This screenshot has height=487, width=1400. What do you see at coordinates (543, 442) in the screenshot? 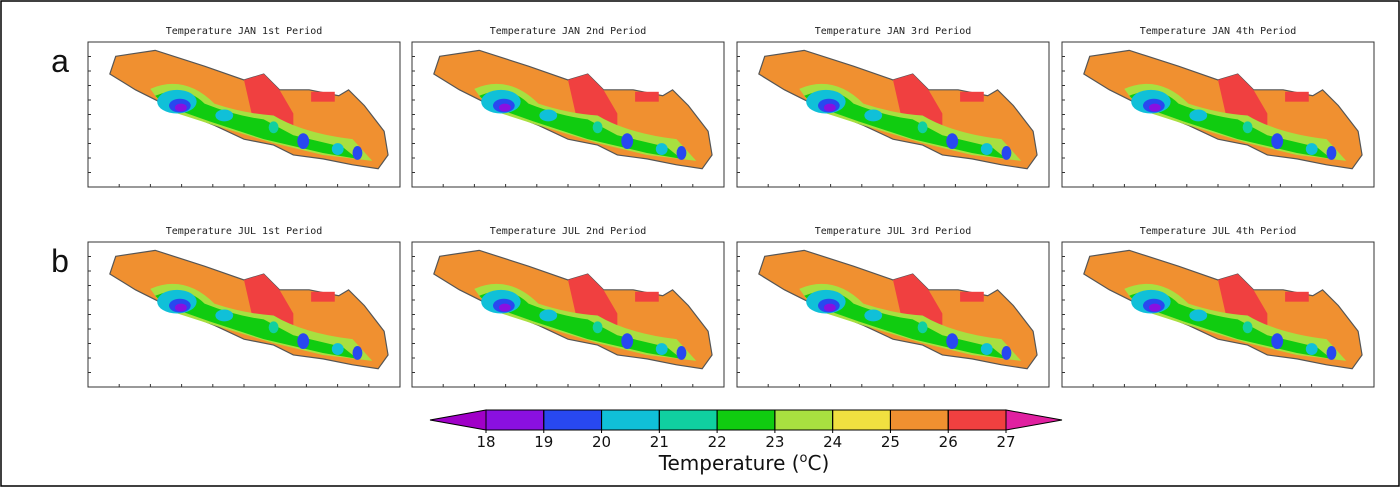
I see `colorbar-tick-label: 19` at bounding box center [543, 442].